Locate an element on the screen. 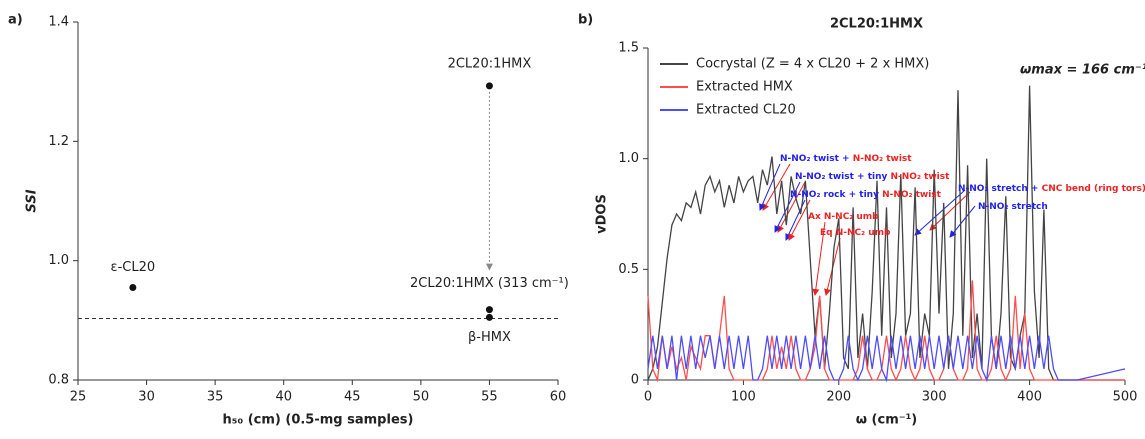 This screenshot has height=439, width=1145. annotation: Eq N-NC₂ umb is located at coordinates (855, 233).